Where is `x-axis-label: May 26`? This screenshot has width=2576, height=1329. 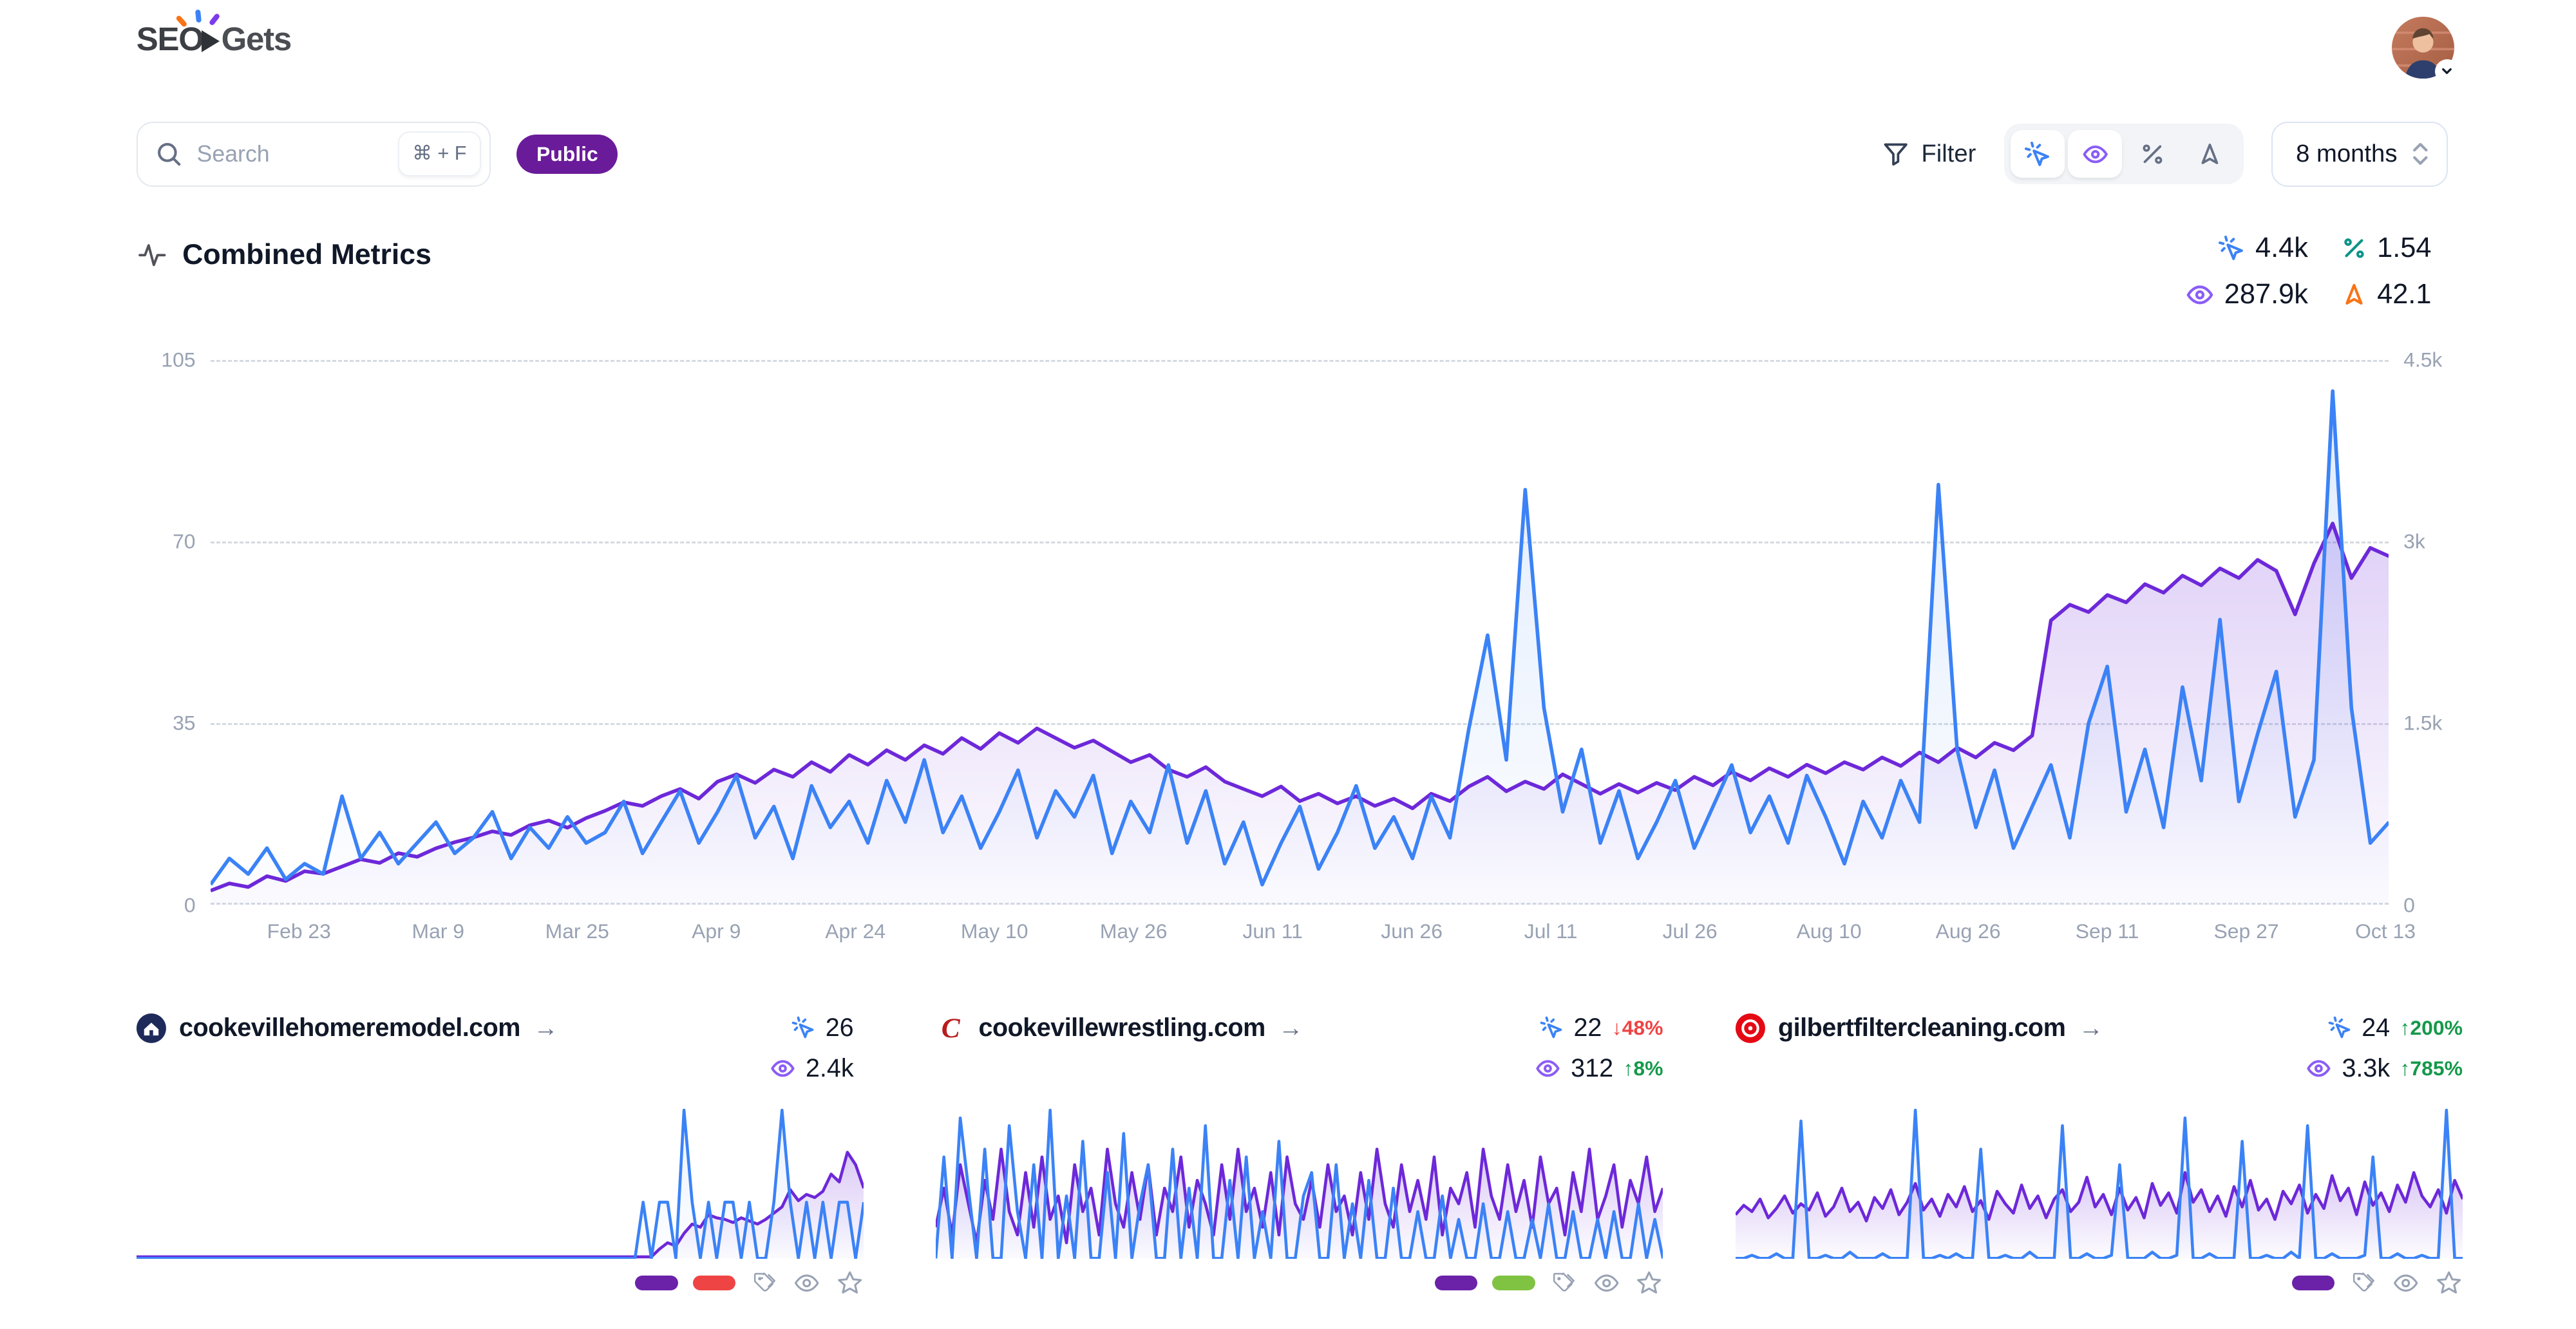
x-axis-label: May 26 is located at coordinates (1133, 931).